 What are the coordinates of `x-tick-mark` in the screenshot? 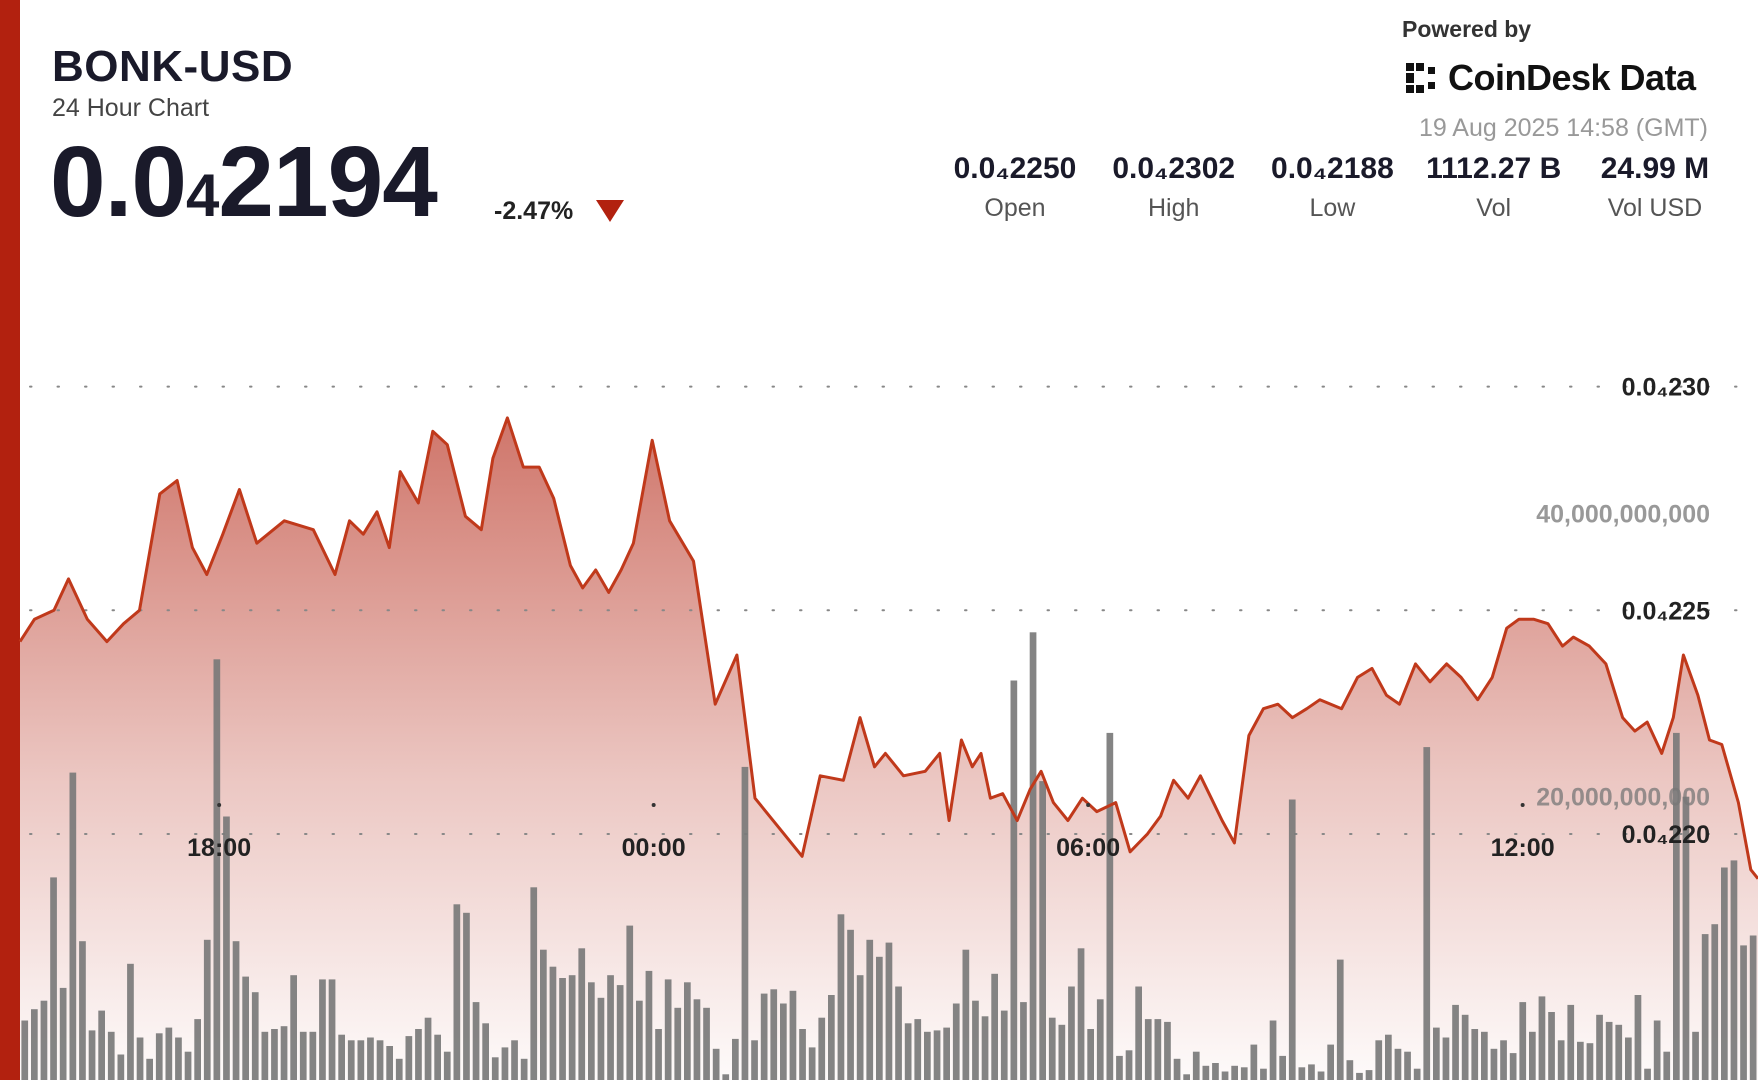 It's located at (219, 805).